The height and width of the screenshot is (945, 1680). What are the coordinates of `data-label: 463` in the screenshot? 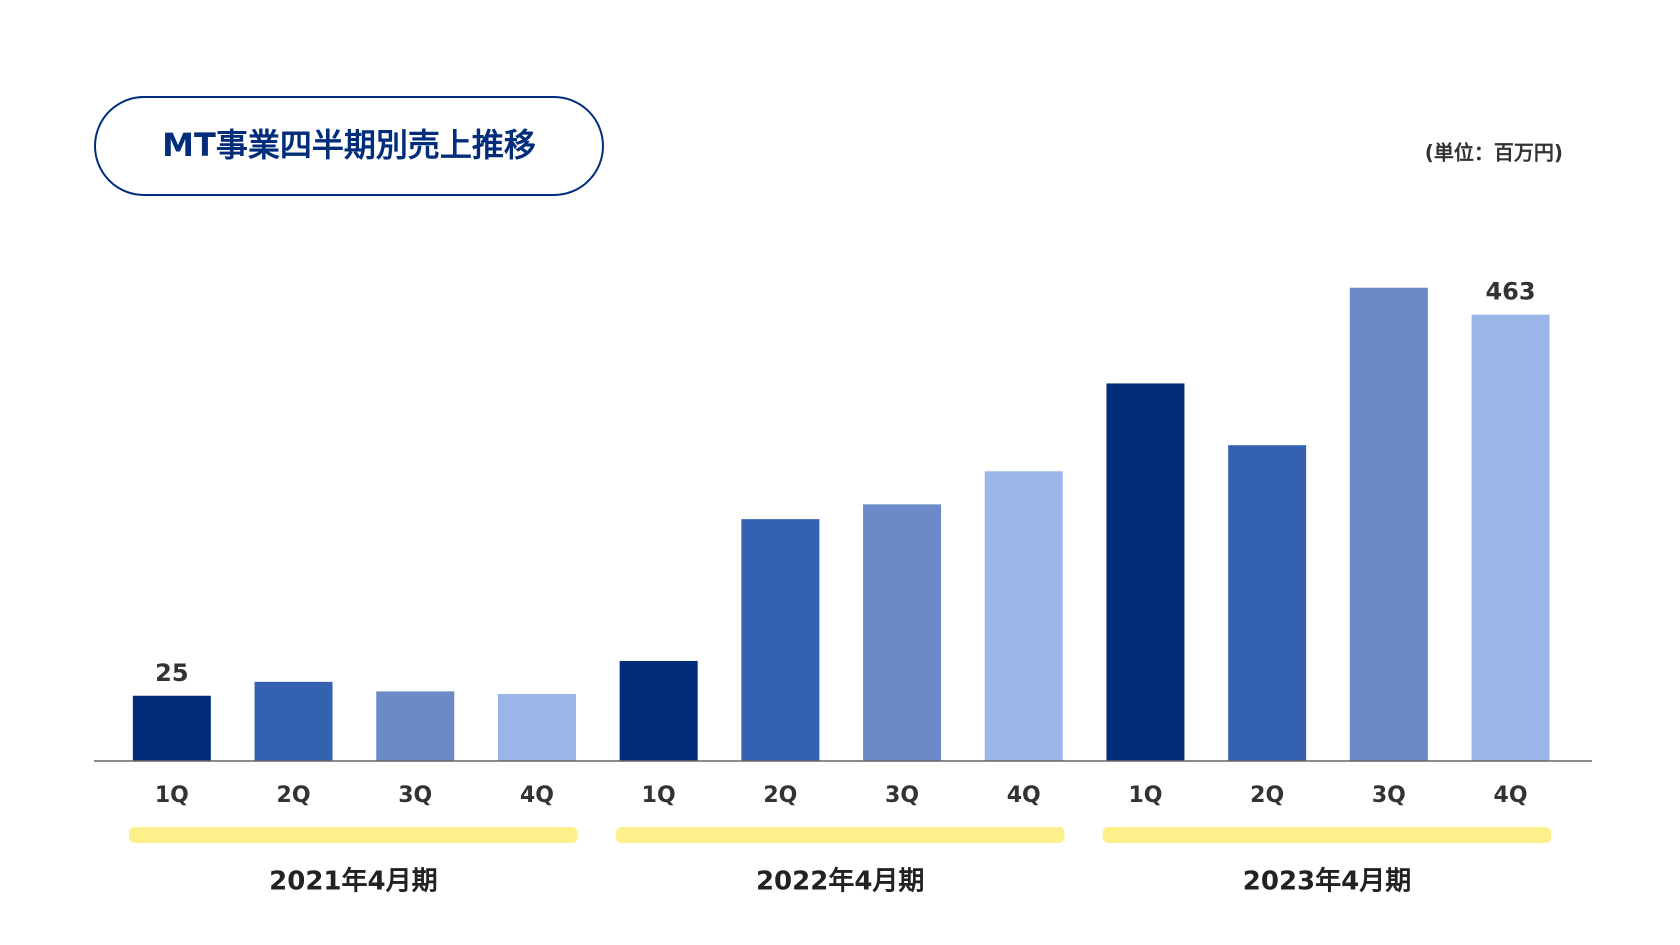 It's located at (1510, 292).